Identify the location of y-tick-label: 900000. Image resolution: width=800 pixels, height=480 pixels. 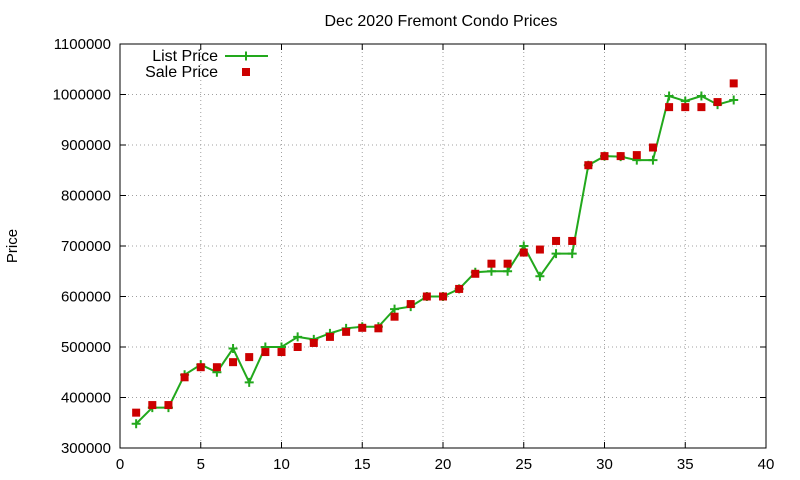
(86, 145).